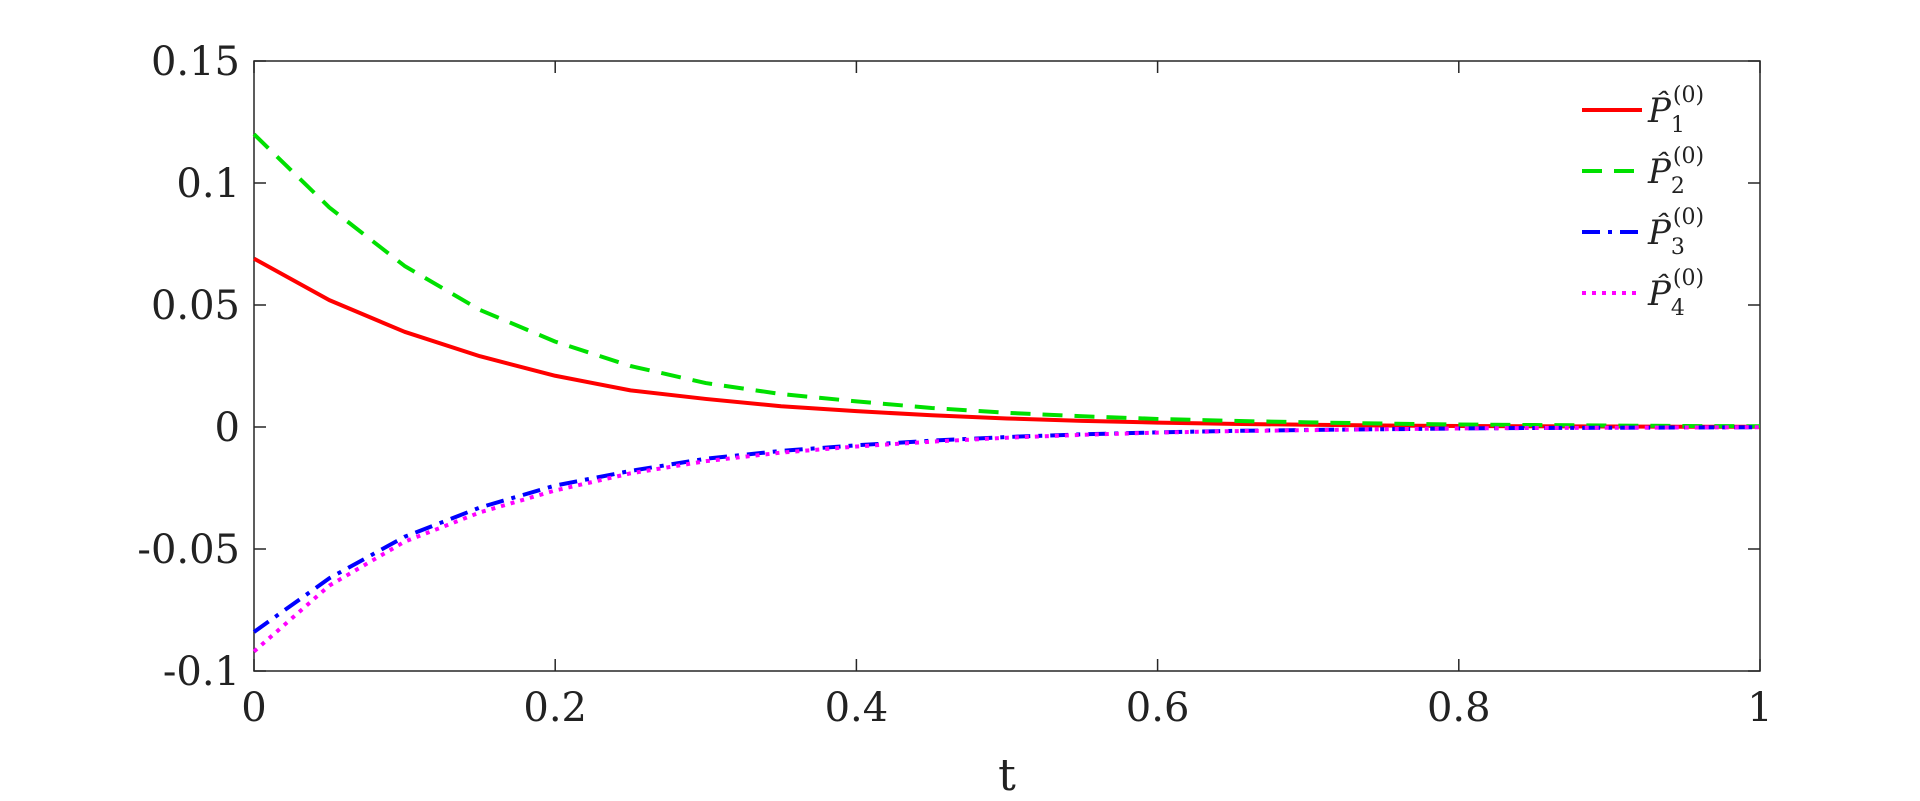  I want to click on x-tick-label: 0.4, so click(857, 708).